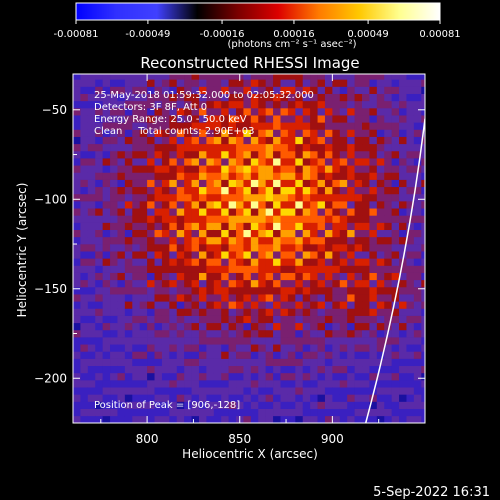  Describe the element at coordinates (332, 439) in the screenshot. I see `x-tick-label: 900` at that location.